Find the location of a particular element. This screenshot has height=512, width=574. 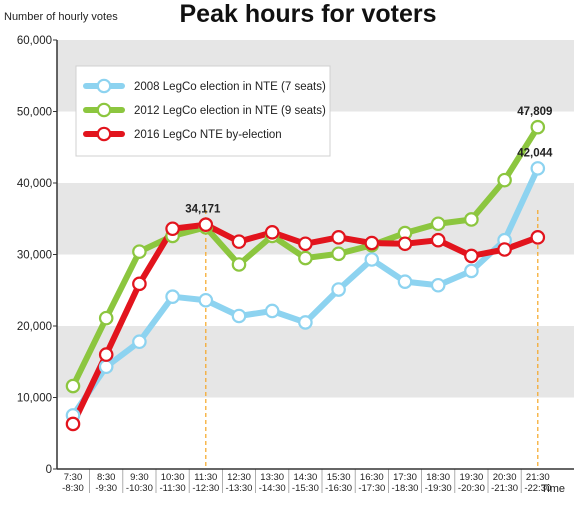

x-tick-label: 13:30 -14:30 is located at coordinates (272, 483).